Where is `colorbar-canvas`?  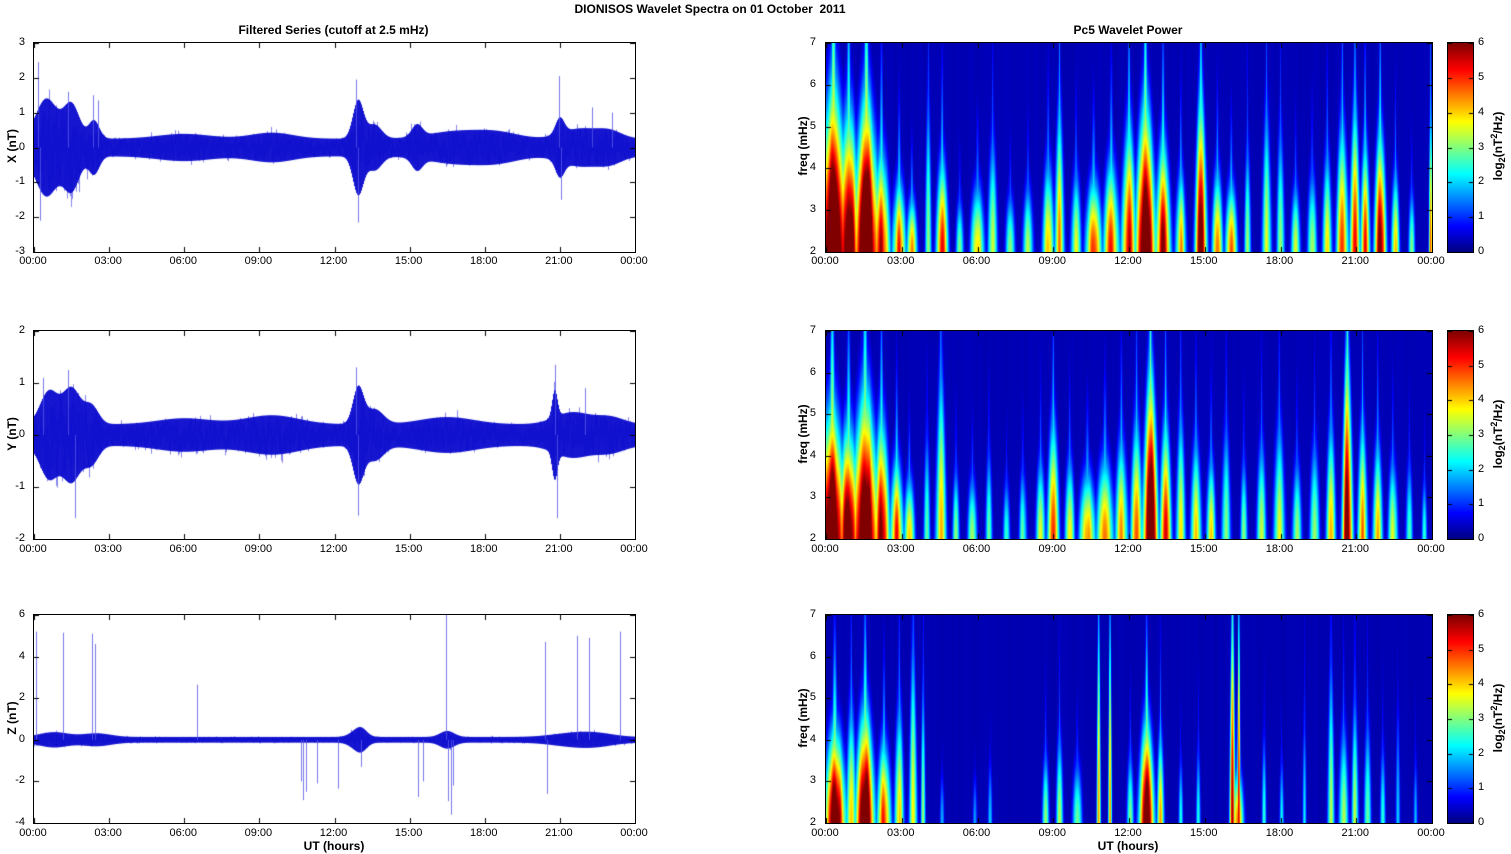 colorbar-canvas is located at coordinates (1460, 435).